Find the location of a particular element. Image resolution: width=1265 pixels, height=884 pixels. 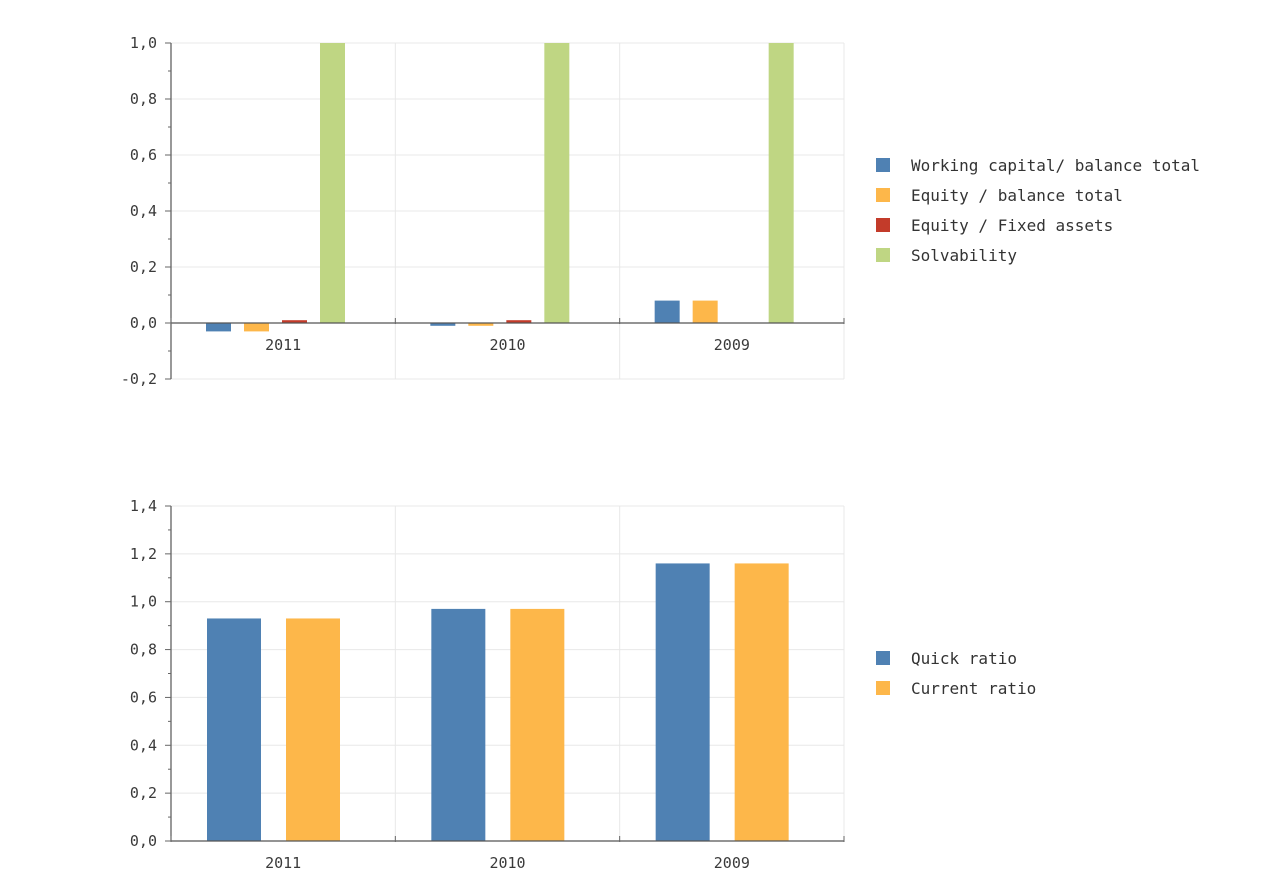

bar-solvability-2010 is located at coordinates (557, 183).